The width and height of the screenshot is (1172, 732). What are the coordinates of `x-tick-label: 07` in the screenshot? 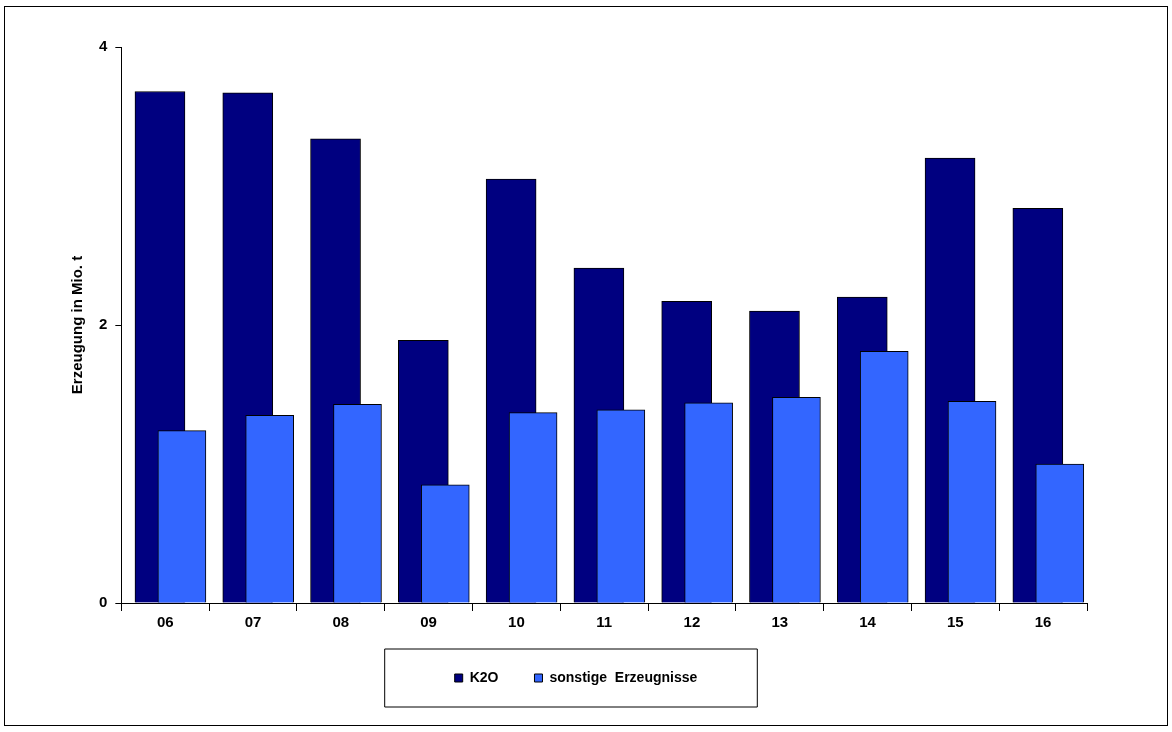 It's located at (253, 622).